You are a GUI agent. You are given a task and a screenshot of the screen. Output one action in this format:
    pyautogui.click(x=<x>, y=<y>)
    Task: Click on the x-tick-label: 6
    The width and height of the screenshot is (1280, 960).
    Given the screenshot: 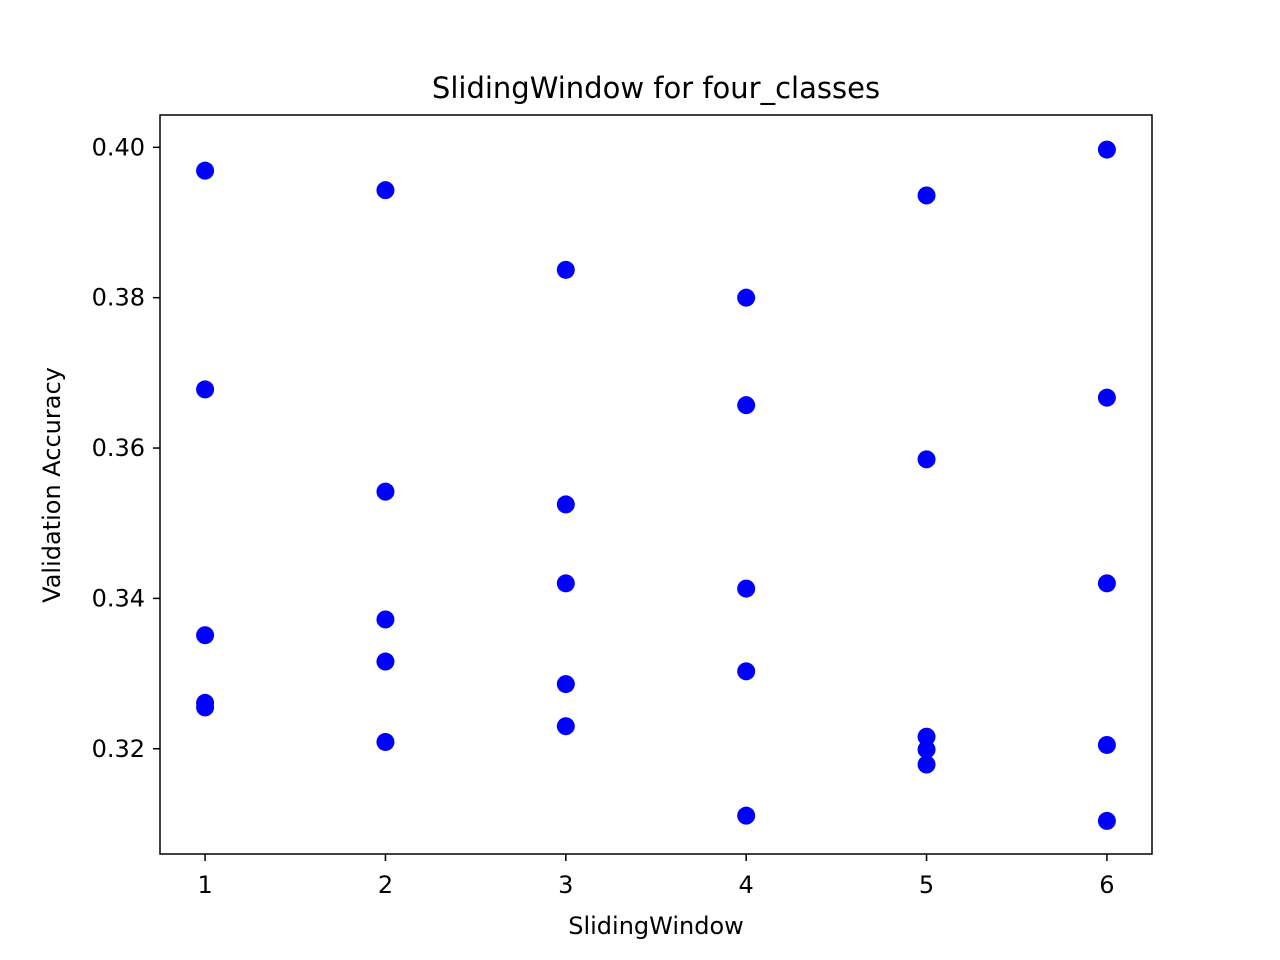 What is the action you would take?
    pyautogui.click(x=1106, y=885)
    